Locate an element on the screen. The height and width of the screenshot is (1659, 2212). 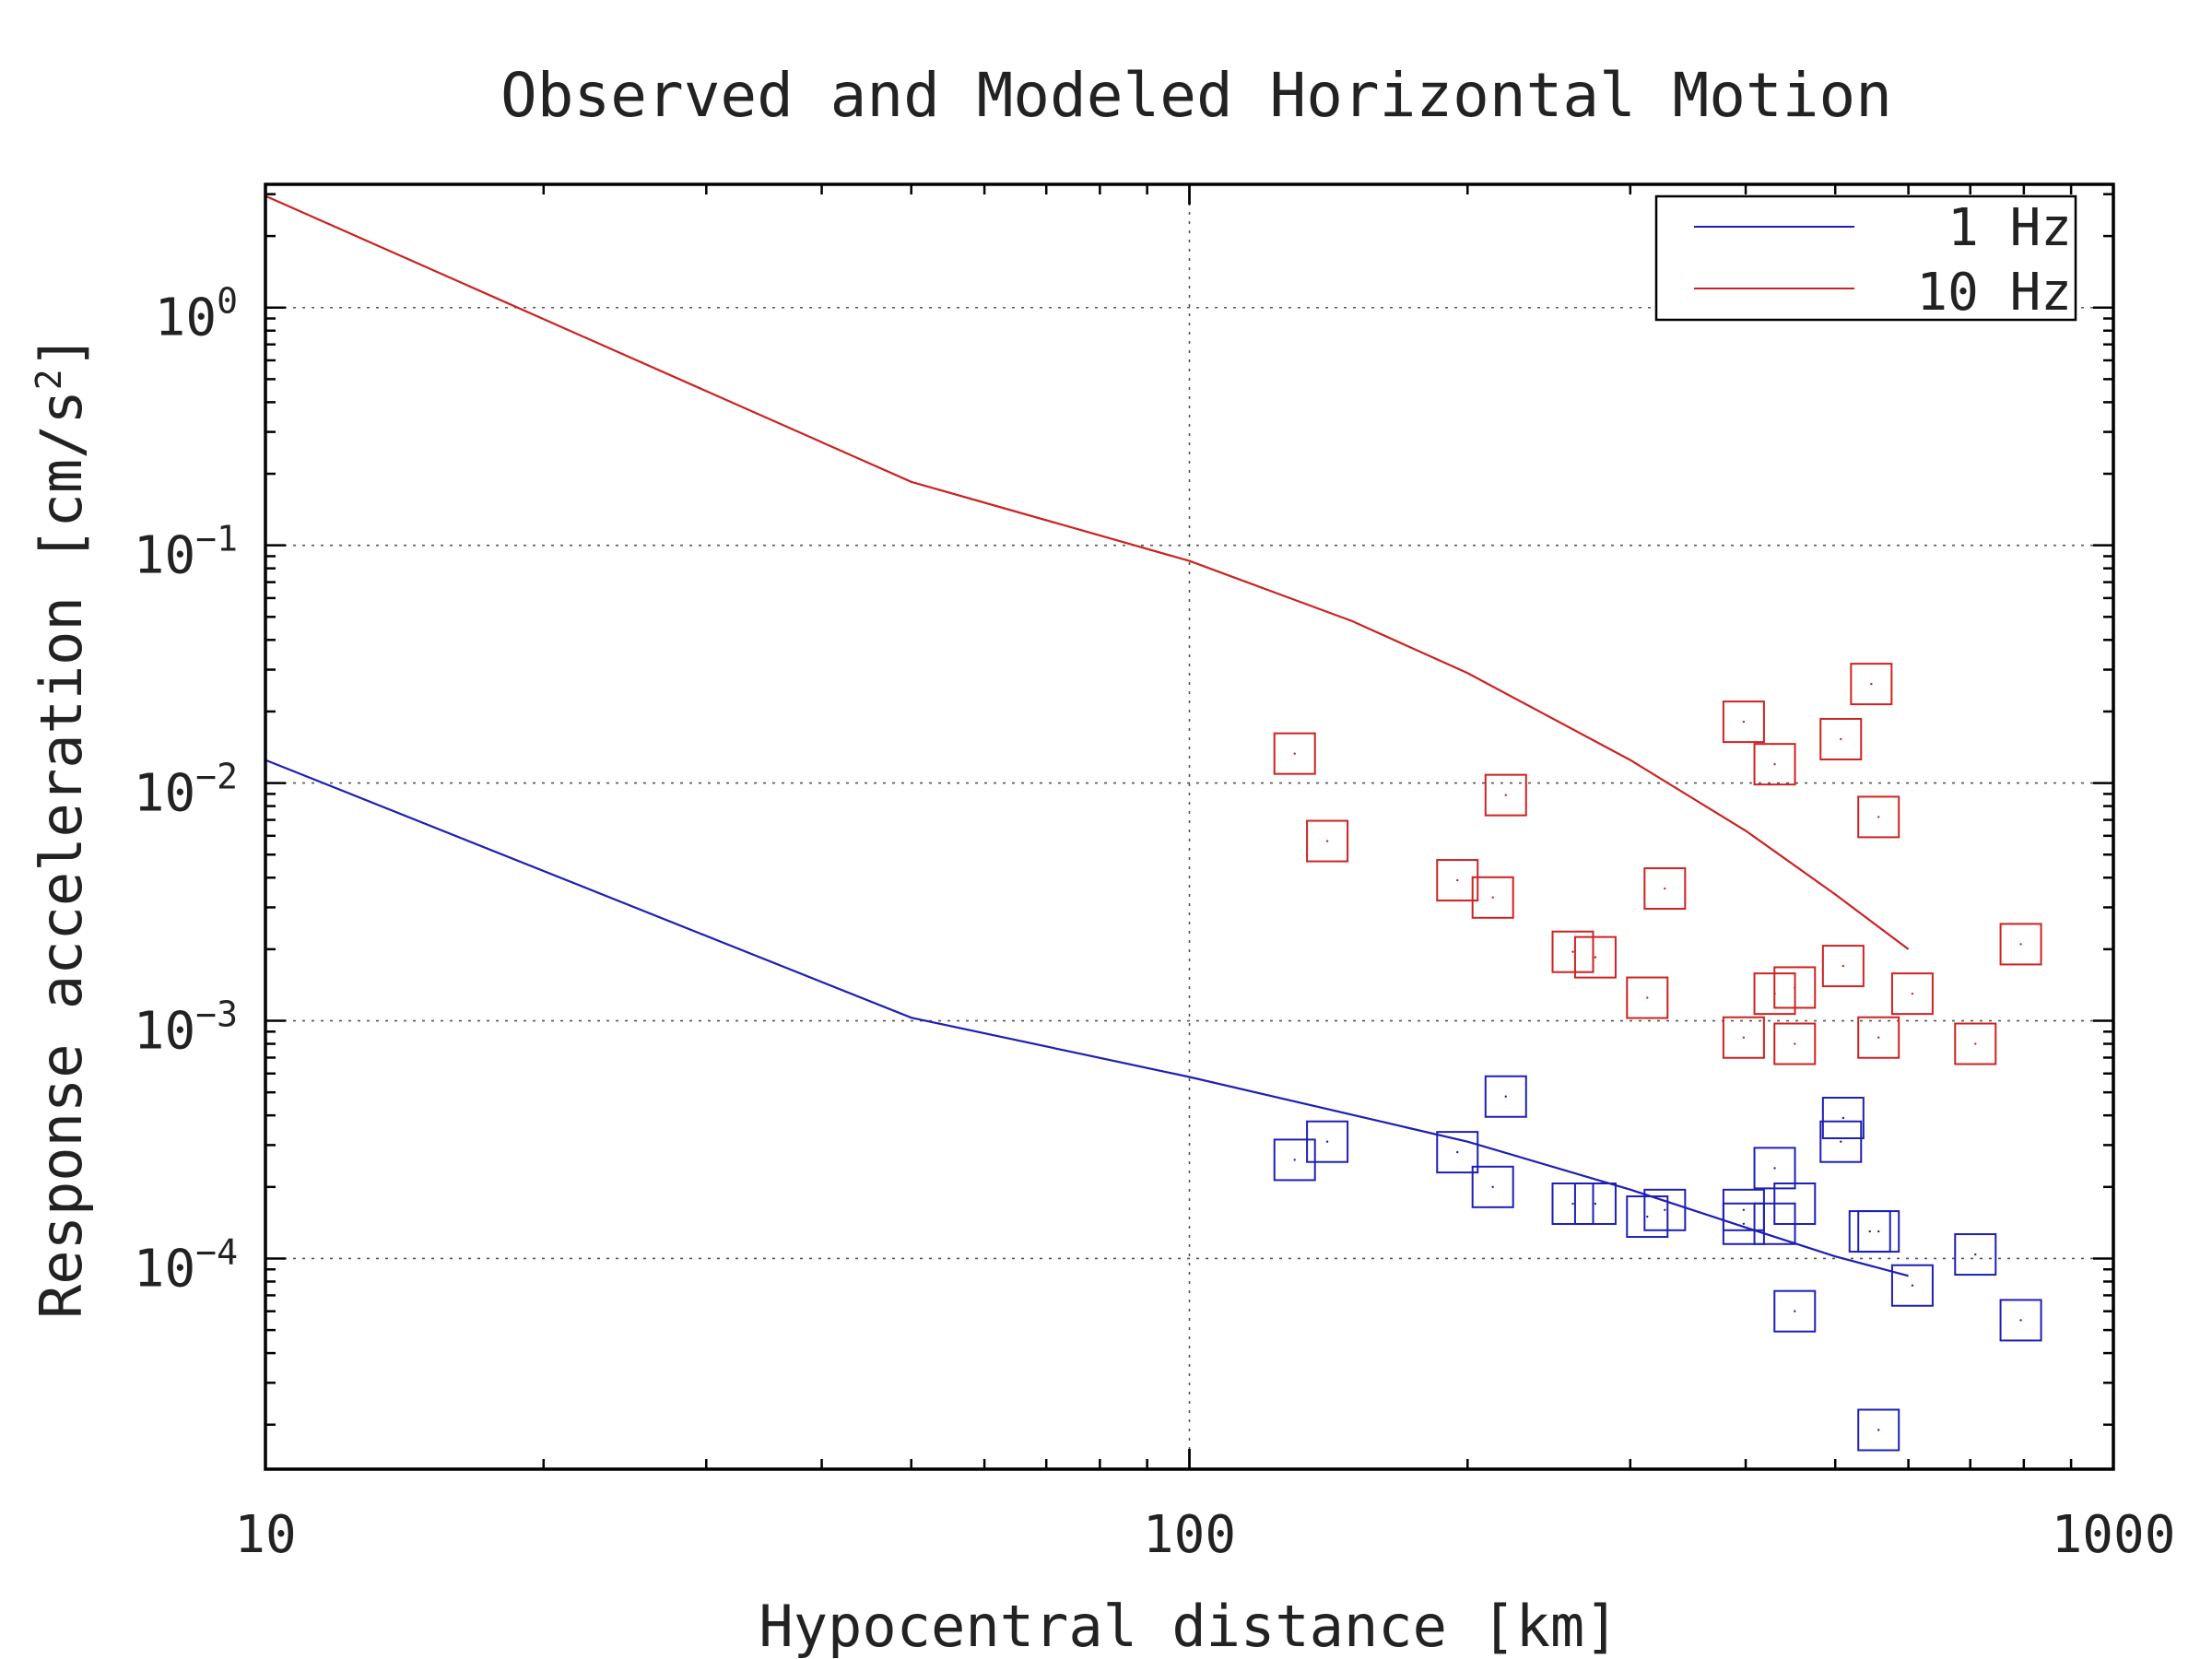
y-tick-label: 10⁰ is located at coordinates (196, 314).